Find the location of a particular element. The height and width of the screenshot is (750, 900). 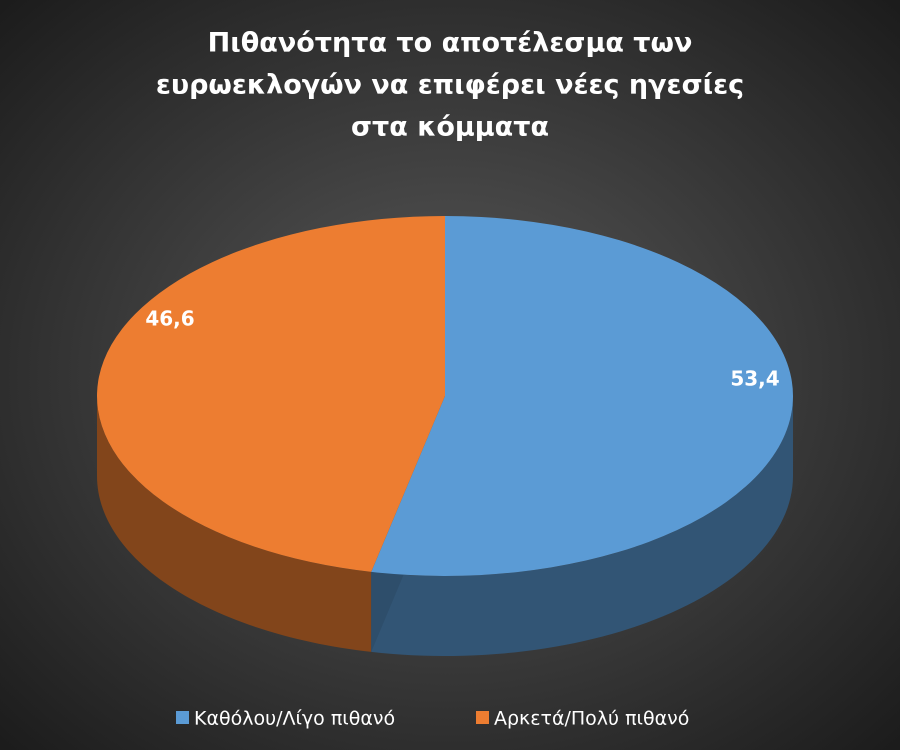

chart-title: ευρωεκλογών να επιφέρει νέες ηγεσίες is located at coordinates (450, 85).